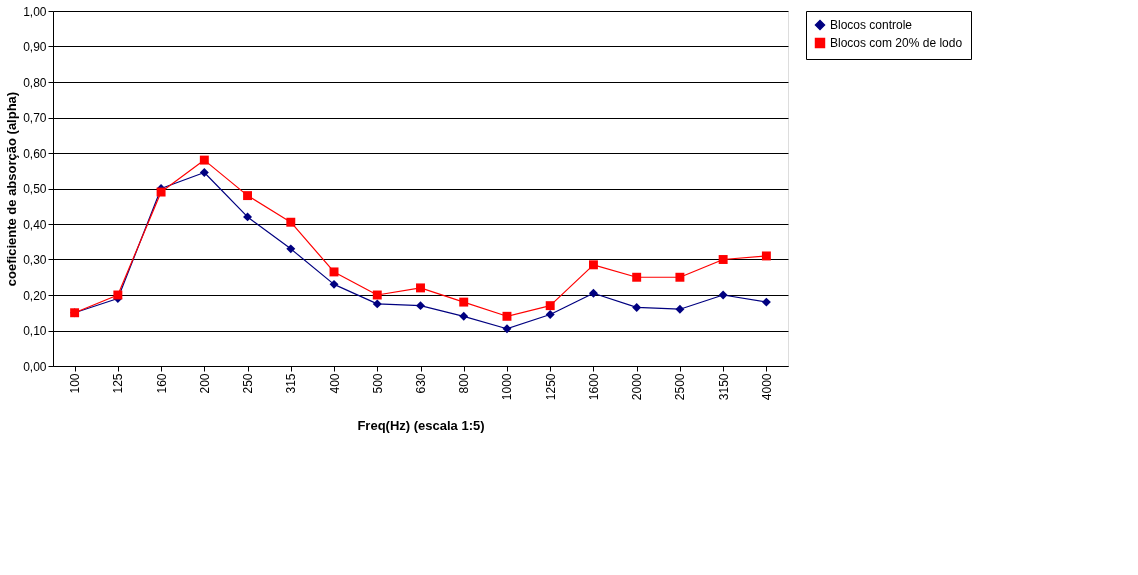 The height and width of the screenshot is (575, 1138). I want to click on x-tick-label: 2000, so click(637, 387).